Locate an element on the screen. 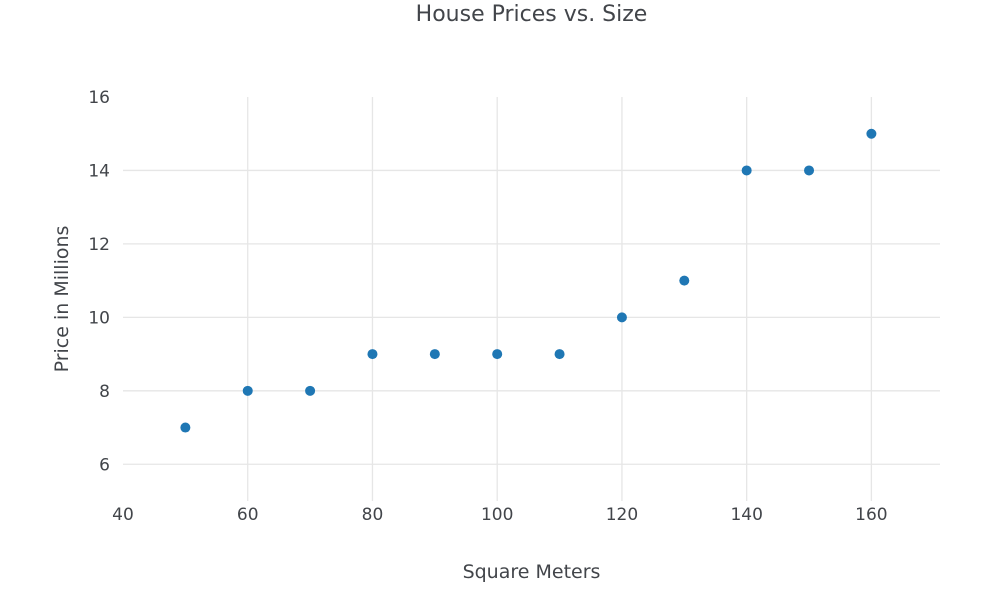 The height and width of the screenshot is (589, 1007). x-tick-label: 100 is located at coordinates (497, 515).